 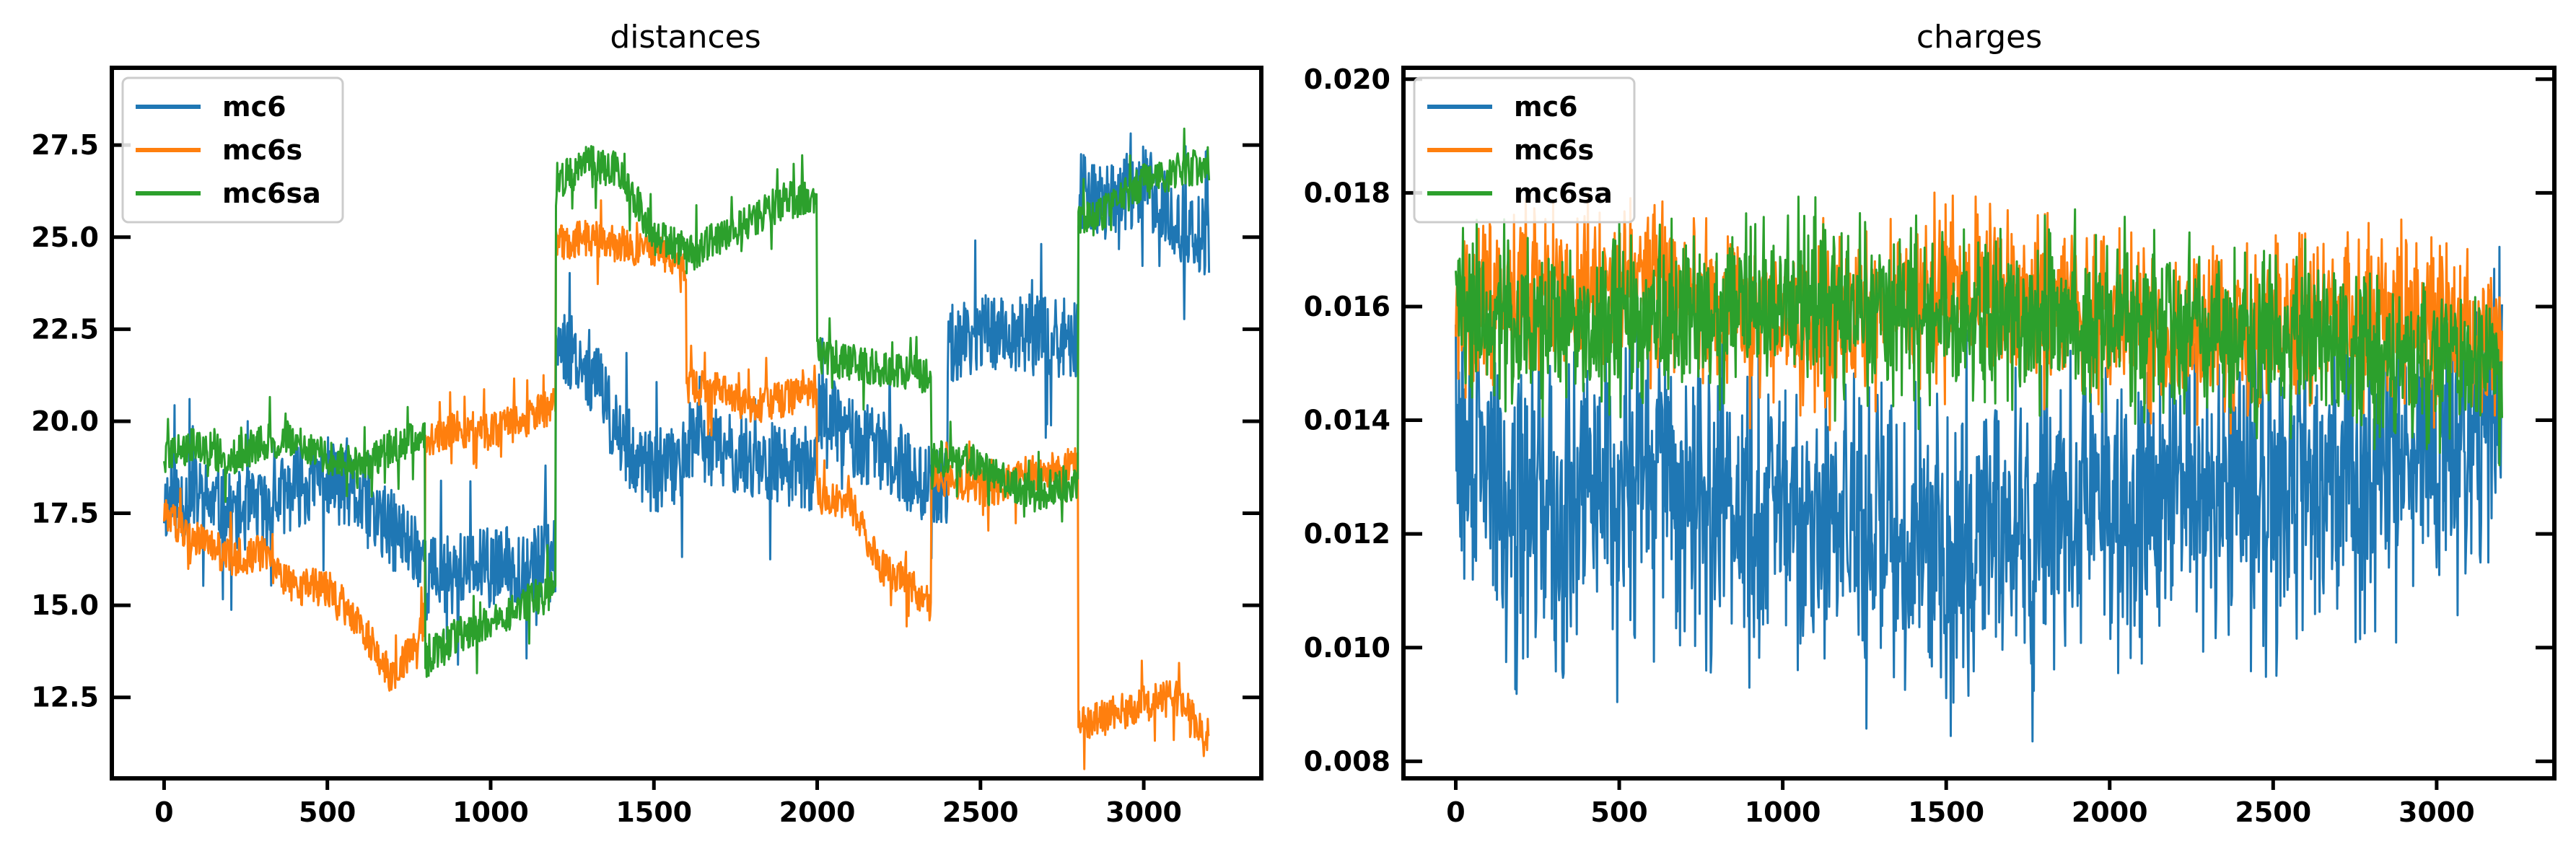 I want to click on series-line-mc6sa, so click(x=1979, y=331).